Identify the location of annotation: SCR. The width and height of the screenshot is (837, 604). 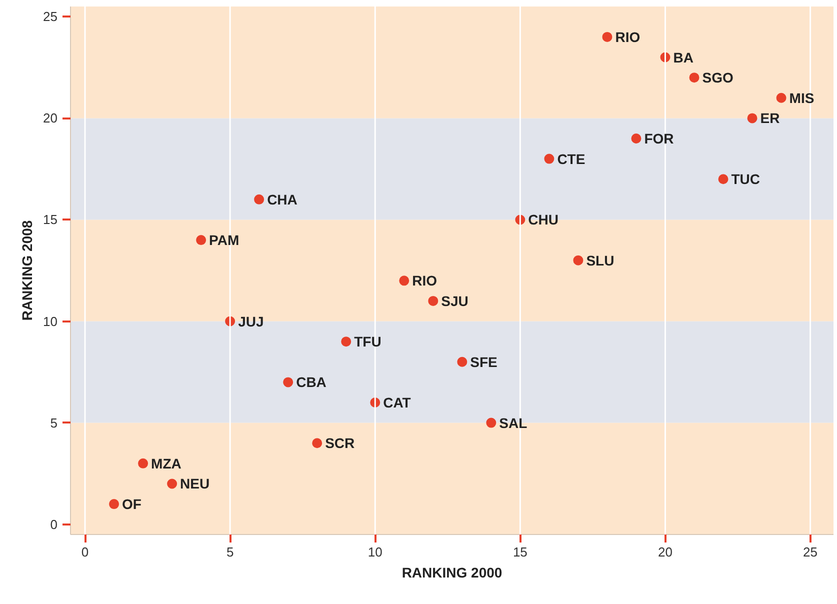
(340, 443).